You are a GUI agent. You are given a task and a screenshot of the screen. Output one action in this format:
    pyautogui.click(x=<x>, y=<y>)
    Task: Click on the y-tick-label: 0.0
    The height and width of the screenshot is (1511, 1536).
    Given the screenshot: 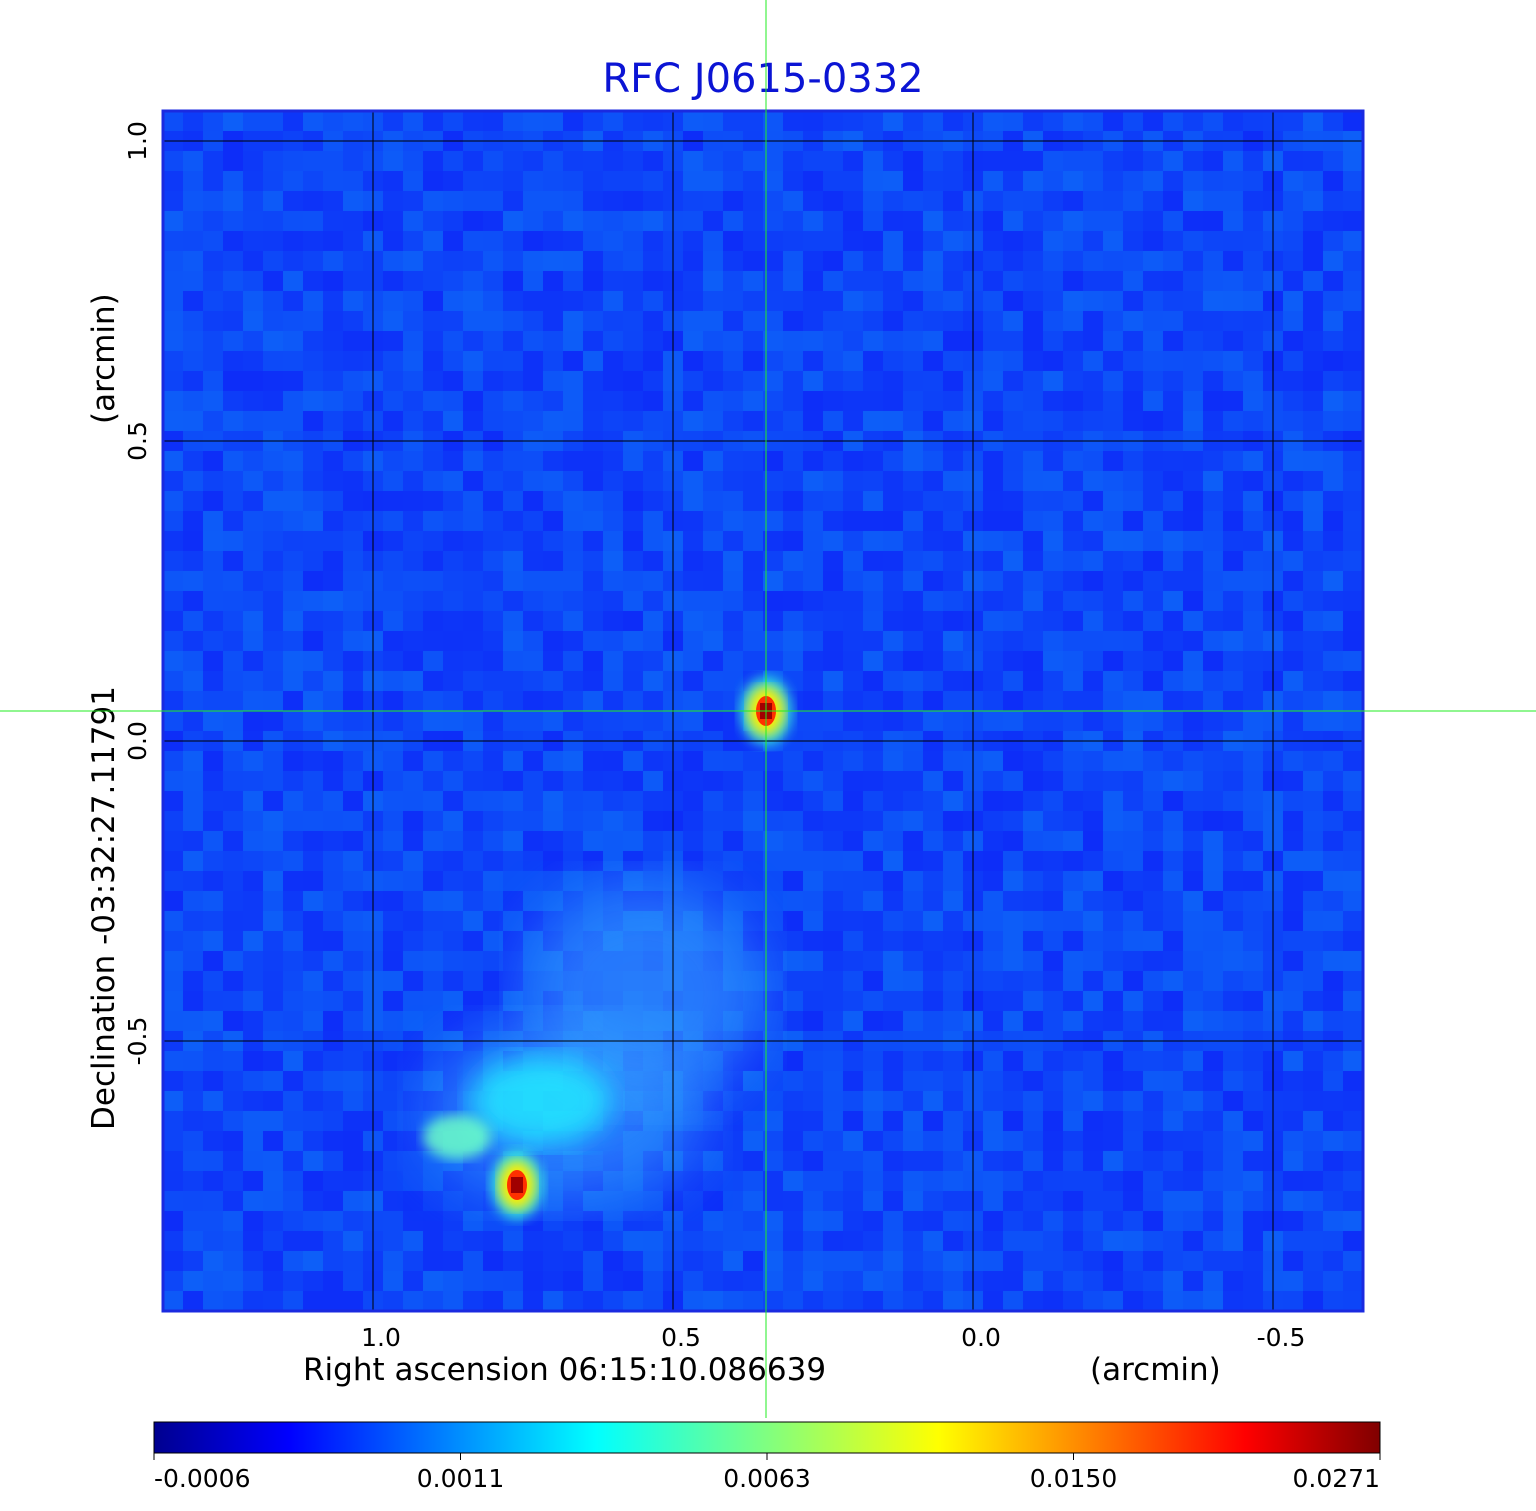 What is the action you would take?
    pyautogui.click(x=137, y=741)
    